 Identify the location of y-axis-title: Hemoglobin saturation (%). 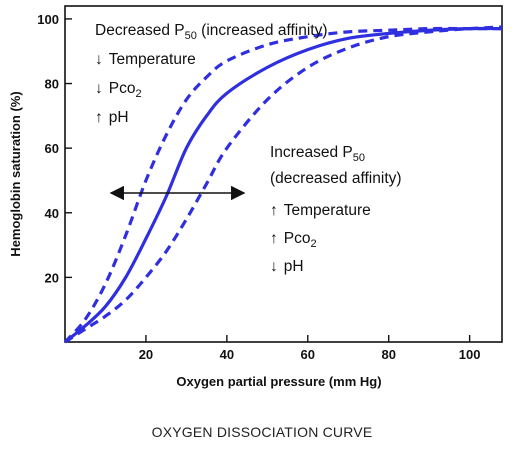
(15, 173).